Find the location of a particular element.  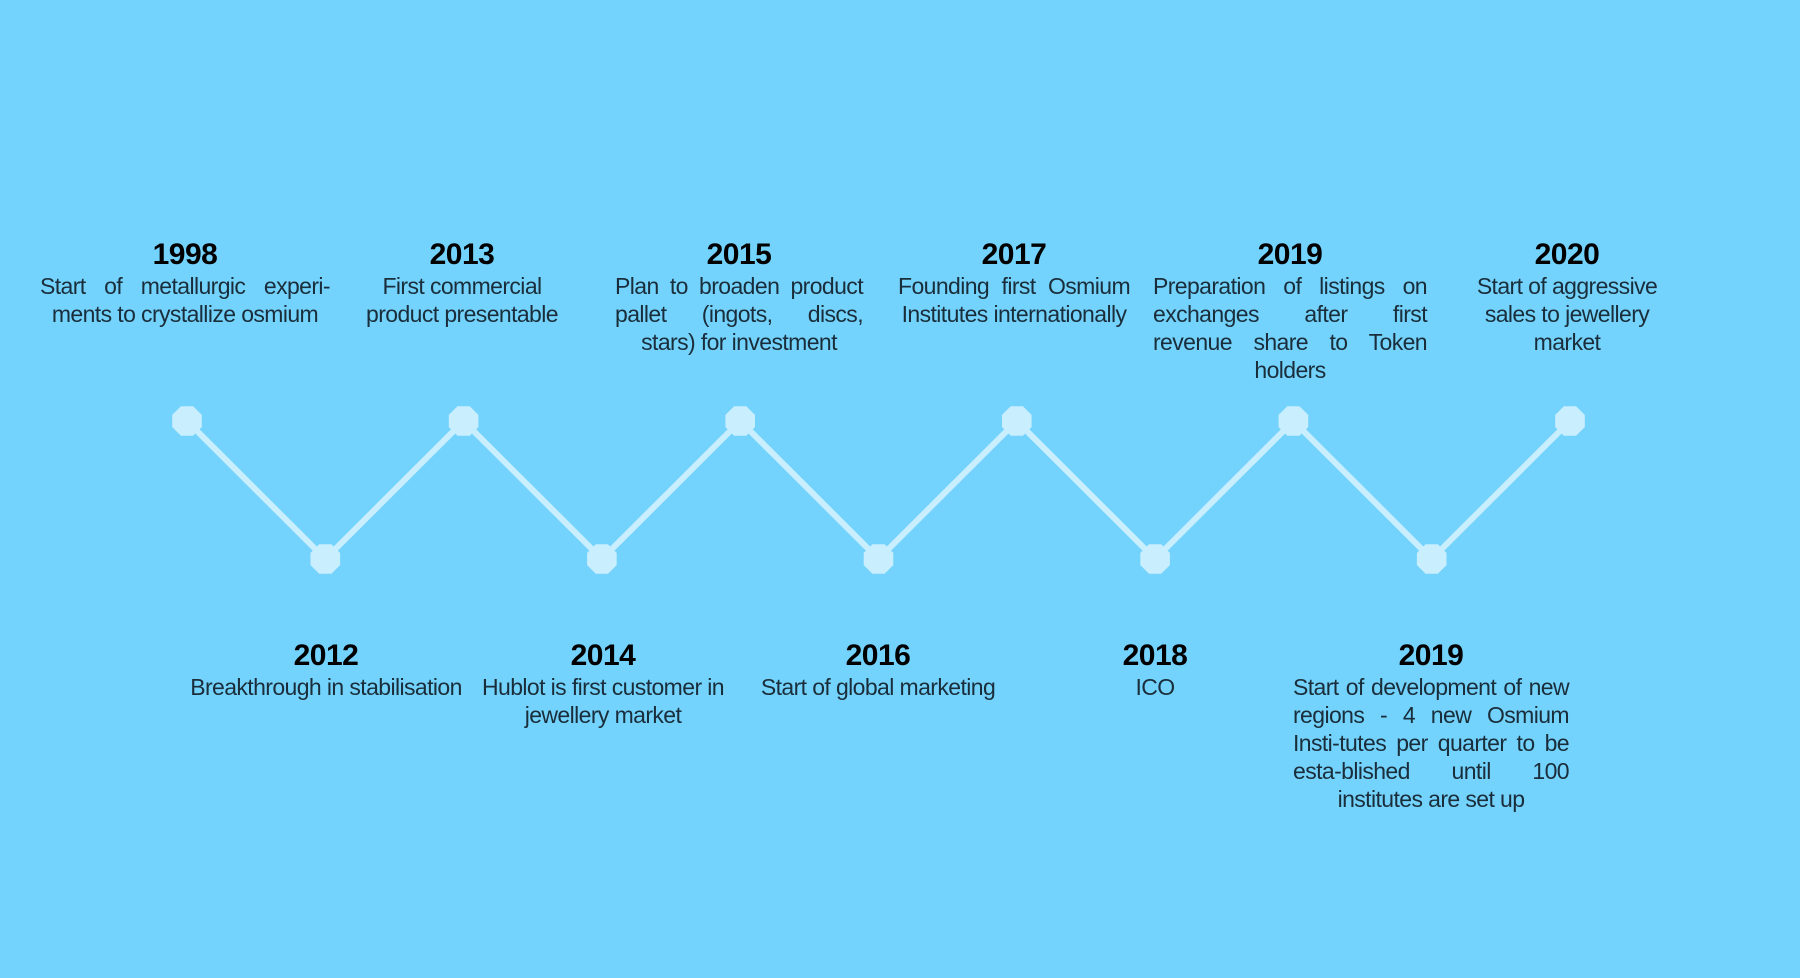

timeline-node-2018 is located at coordinates (1155, 559).